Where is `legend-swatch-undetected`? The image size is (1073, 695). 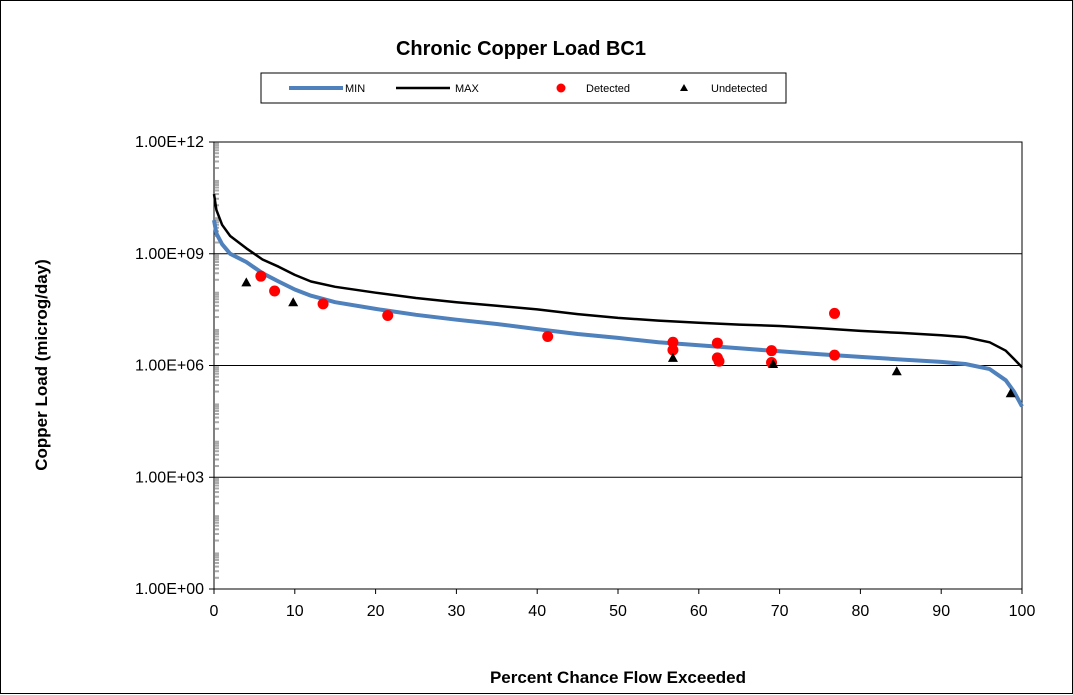 legend-swatch-undetected is located at coordinates (684, 87).